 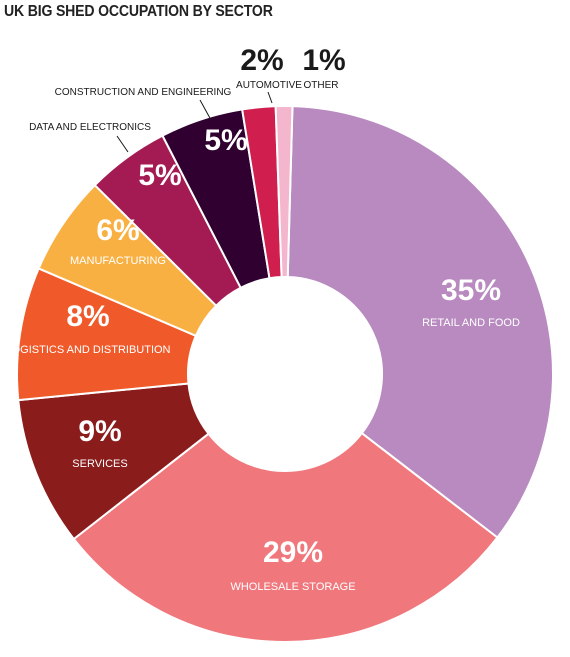 I want to click on slice-value-logistics-and-distribution: 8%, so click(x=87, y=316).